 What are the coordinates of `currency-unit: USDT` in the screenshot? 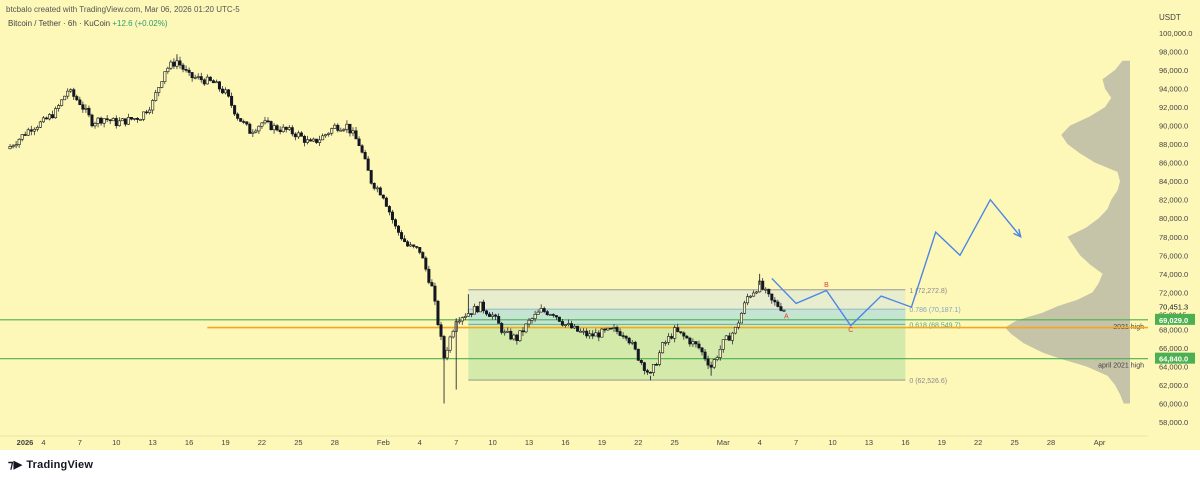 It's located at (1170, 17).